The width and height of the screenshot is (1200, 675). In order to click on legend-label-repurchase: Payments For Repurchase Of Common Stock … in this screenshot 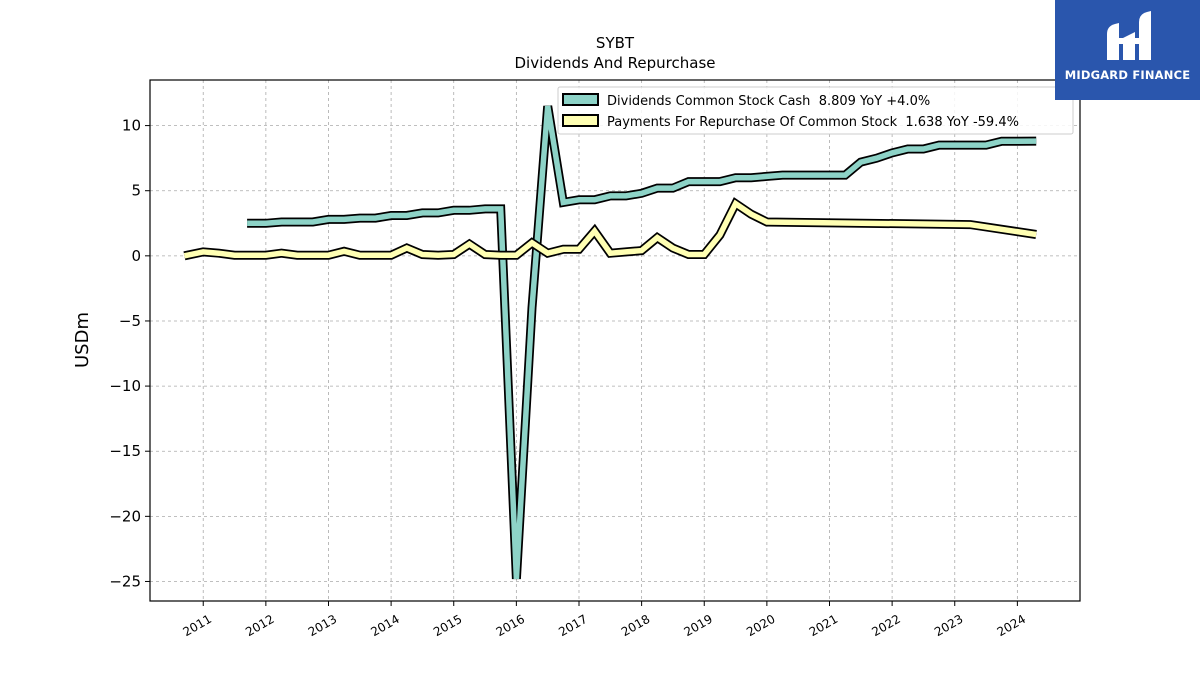, I will do `click(813, 122)`.